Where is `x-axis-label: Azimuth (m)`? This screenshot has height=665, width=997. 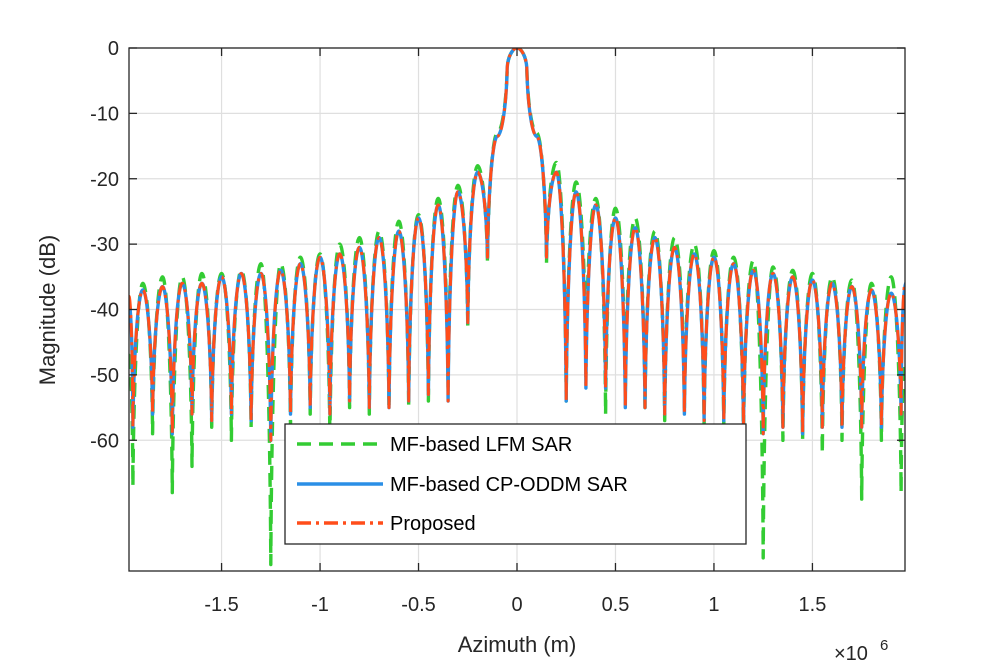
x-axis-label: Azimuth (m) is located at coordinates (517, 644).